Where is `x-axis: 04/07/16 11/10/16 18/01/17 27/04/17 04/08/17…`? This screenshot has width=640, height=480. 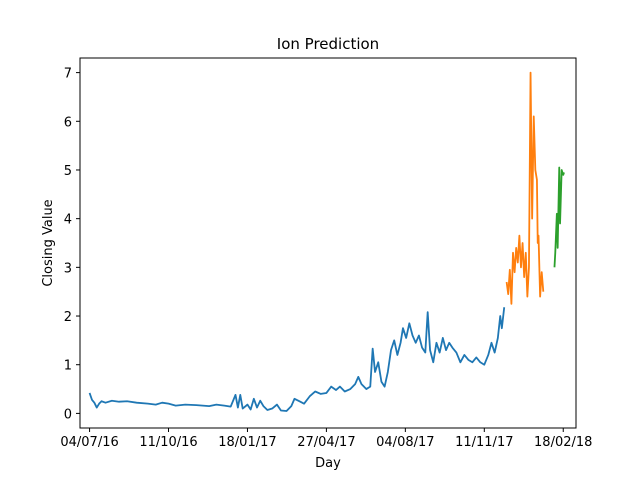 x-axis: 04/07/16 11/10/16 18/01/17 27/04/17 04/08/17… is located at coordinates (326, 439).